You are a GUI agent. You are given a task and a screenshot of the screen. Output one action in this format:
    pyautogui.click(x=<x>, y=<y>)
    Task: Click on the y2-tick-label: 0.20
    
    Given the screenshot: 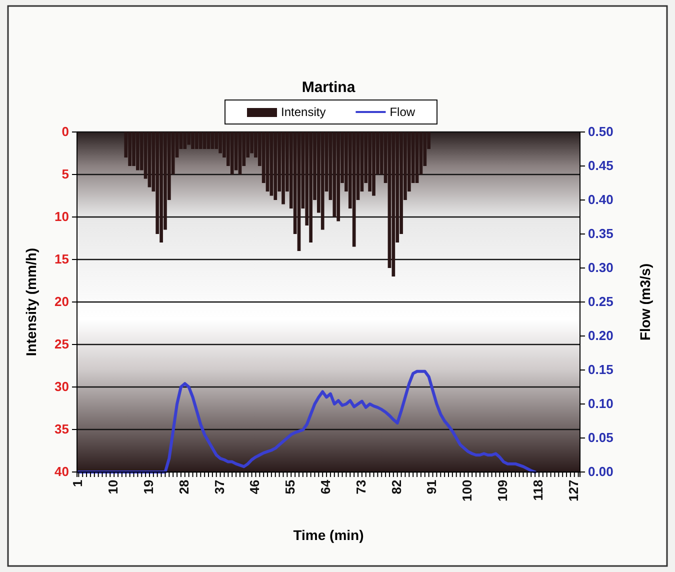 What is the action you would take?
    pyautogui.click(x=601, y=336)
    